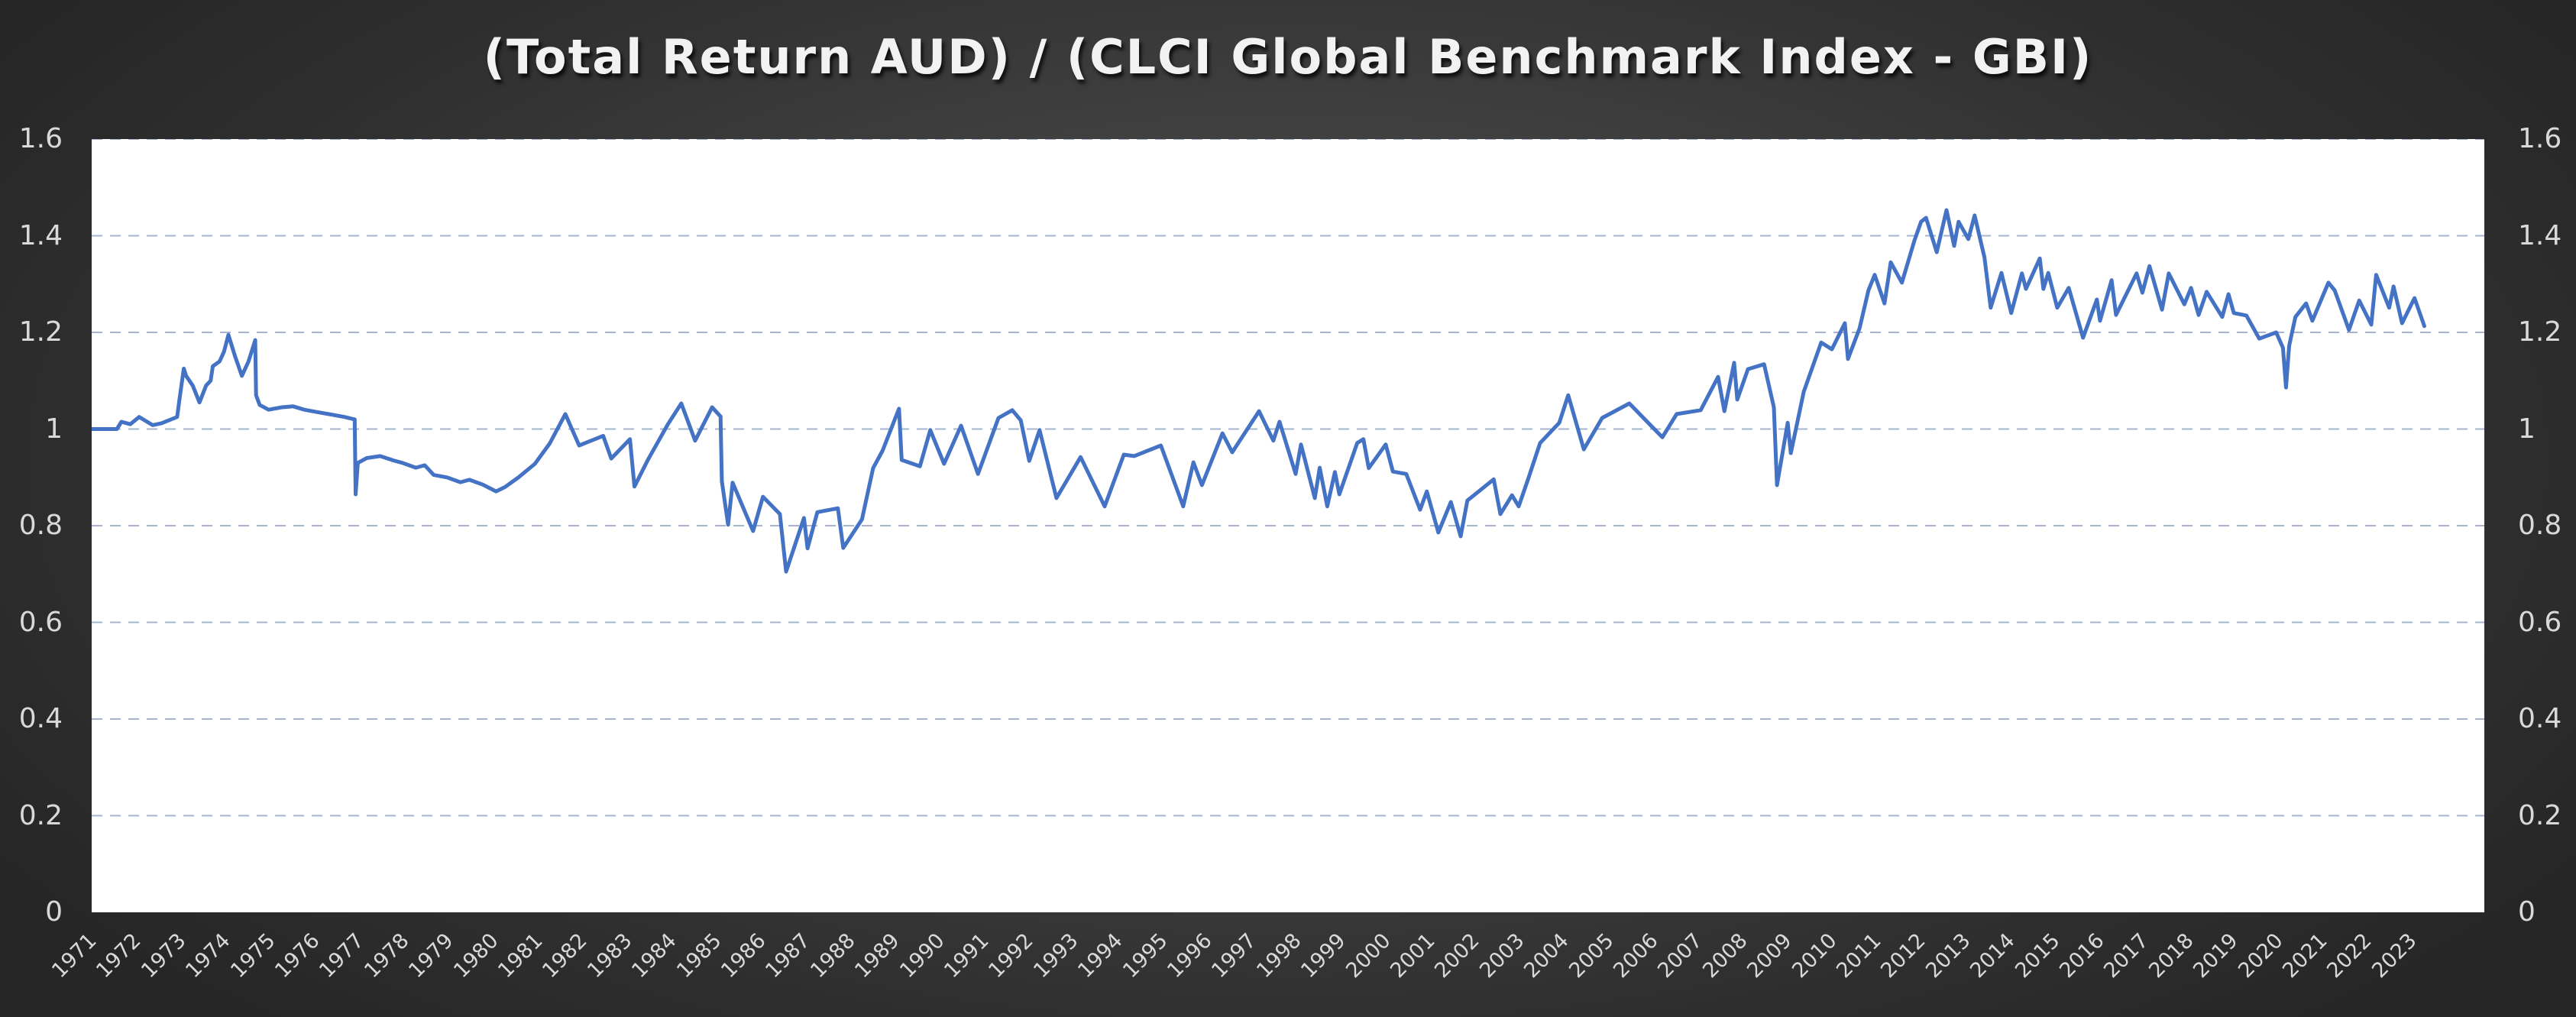  Describe the element at coordinates (2037, 956) in the screenshot. I see `x-tick-label: 2015` at that location.